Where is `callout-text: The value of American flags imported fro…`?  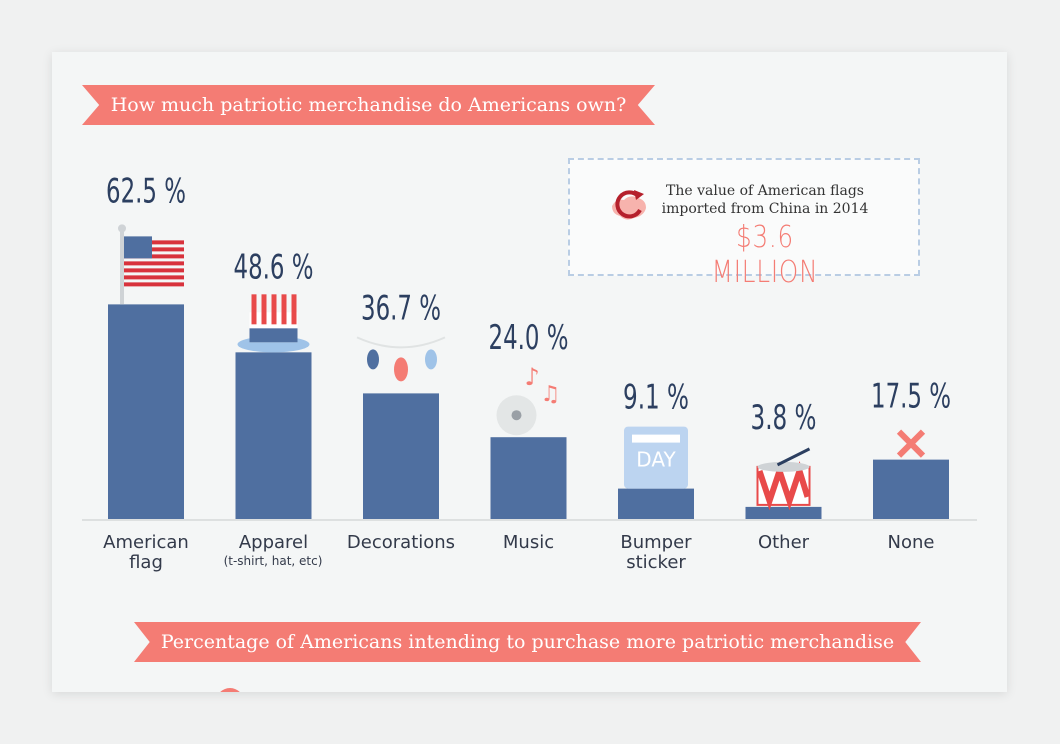 callout-text: The value of American flags imported fro… is located at coordinates (765, 200).